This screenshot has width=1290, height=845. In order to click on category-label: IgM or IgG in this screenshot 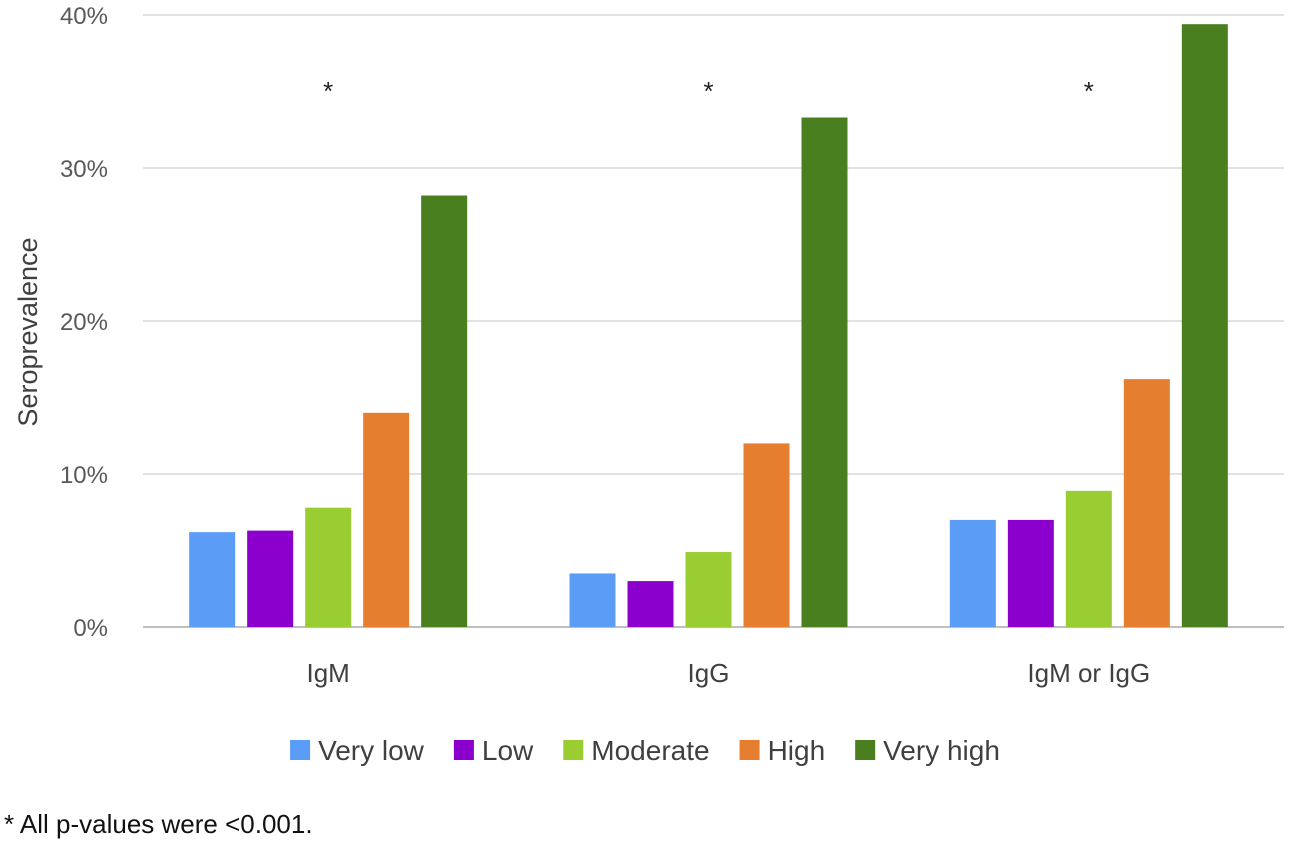, I will do `click(1088, 673)`.